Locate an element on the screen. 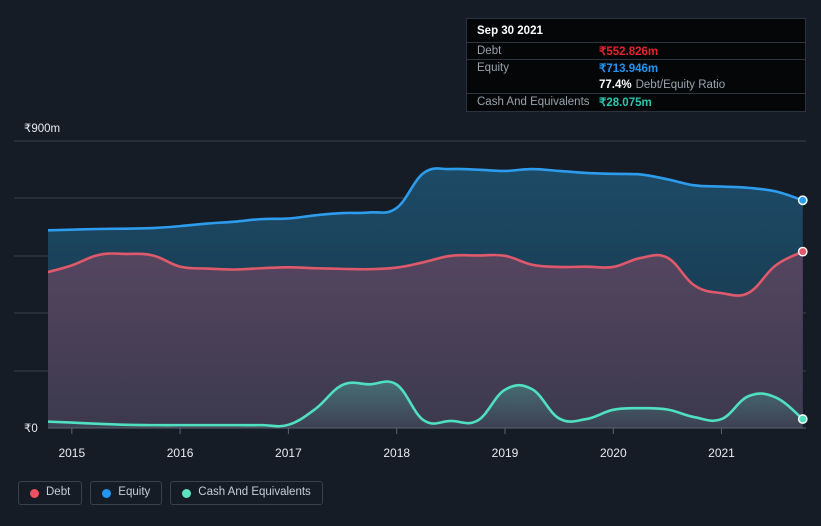 The image size is (821, 526). legend-dot-debt-icon is located at coordinates (34, 493).